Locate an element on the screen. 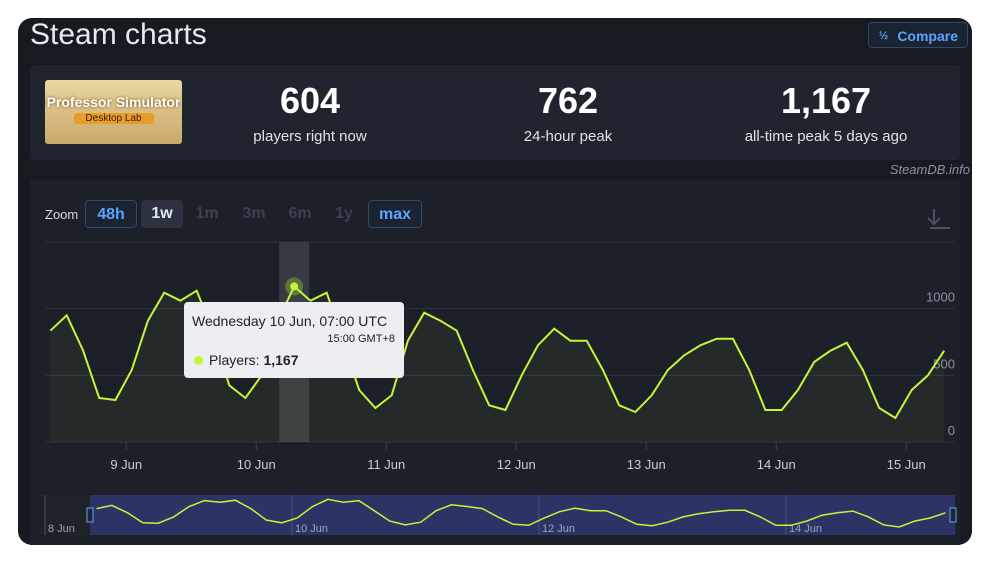  x-tick-label: 11 Jun is located at coordinates (386, 464).